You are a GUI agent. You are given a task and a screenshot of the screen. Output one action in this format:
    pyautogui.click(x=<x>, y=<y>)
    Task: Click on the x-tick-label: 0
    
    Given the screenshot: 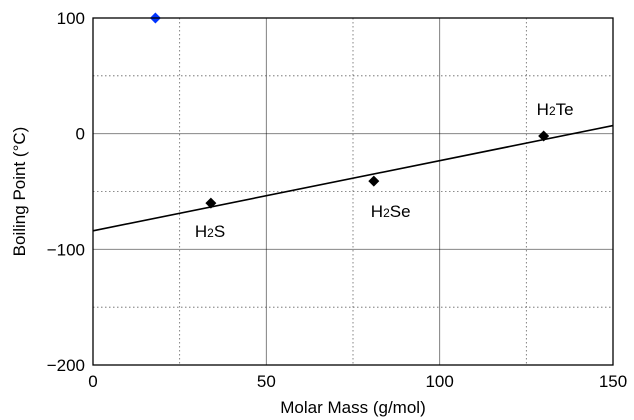 What is the action you would take?
    pyautogui.click(x=92, y=381)
    